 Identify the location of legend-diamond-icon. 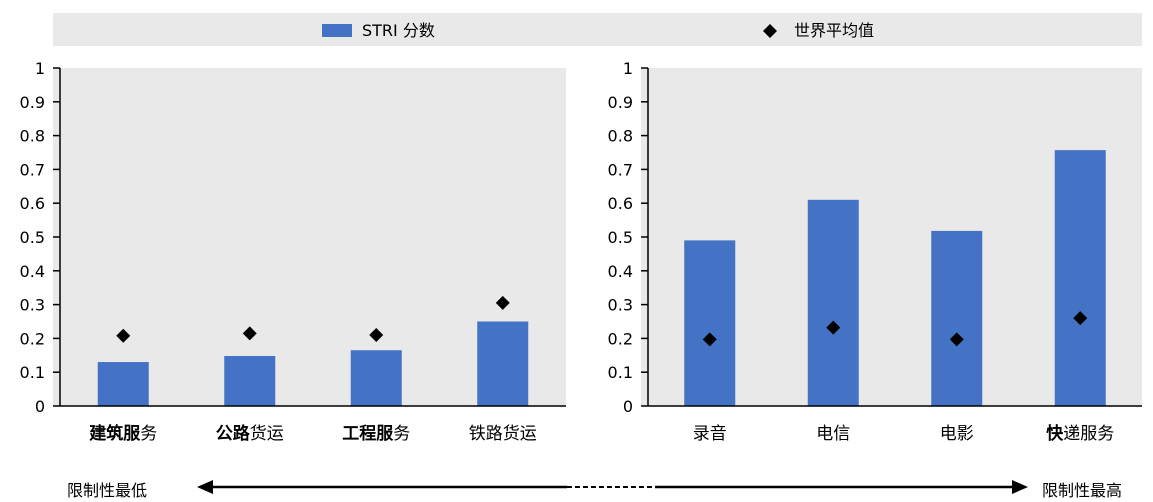
(770, 31).